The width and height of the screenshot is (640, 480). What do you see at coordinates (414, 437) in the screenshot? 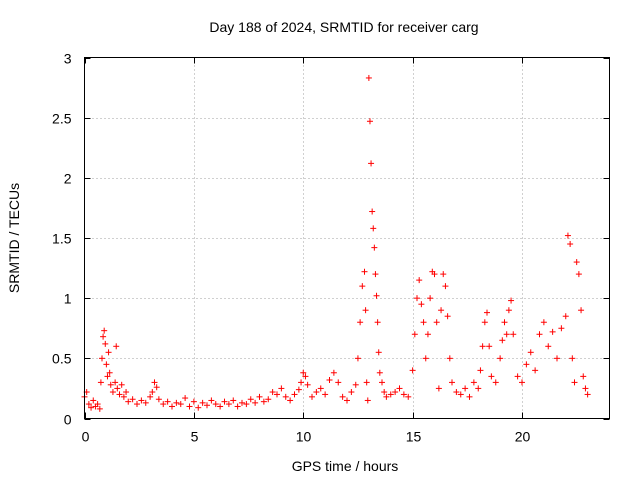
I see `x-tick-label: 15` at bounding box center [414, 437].